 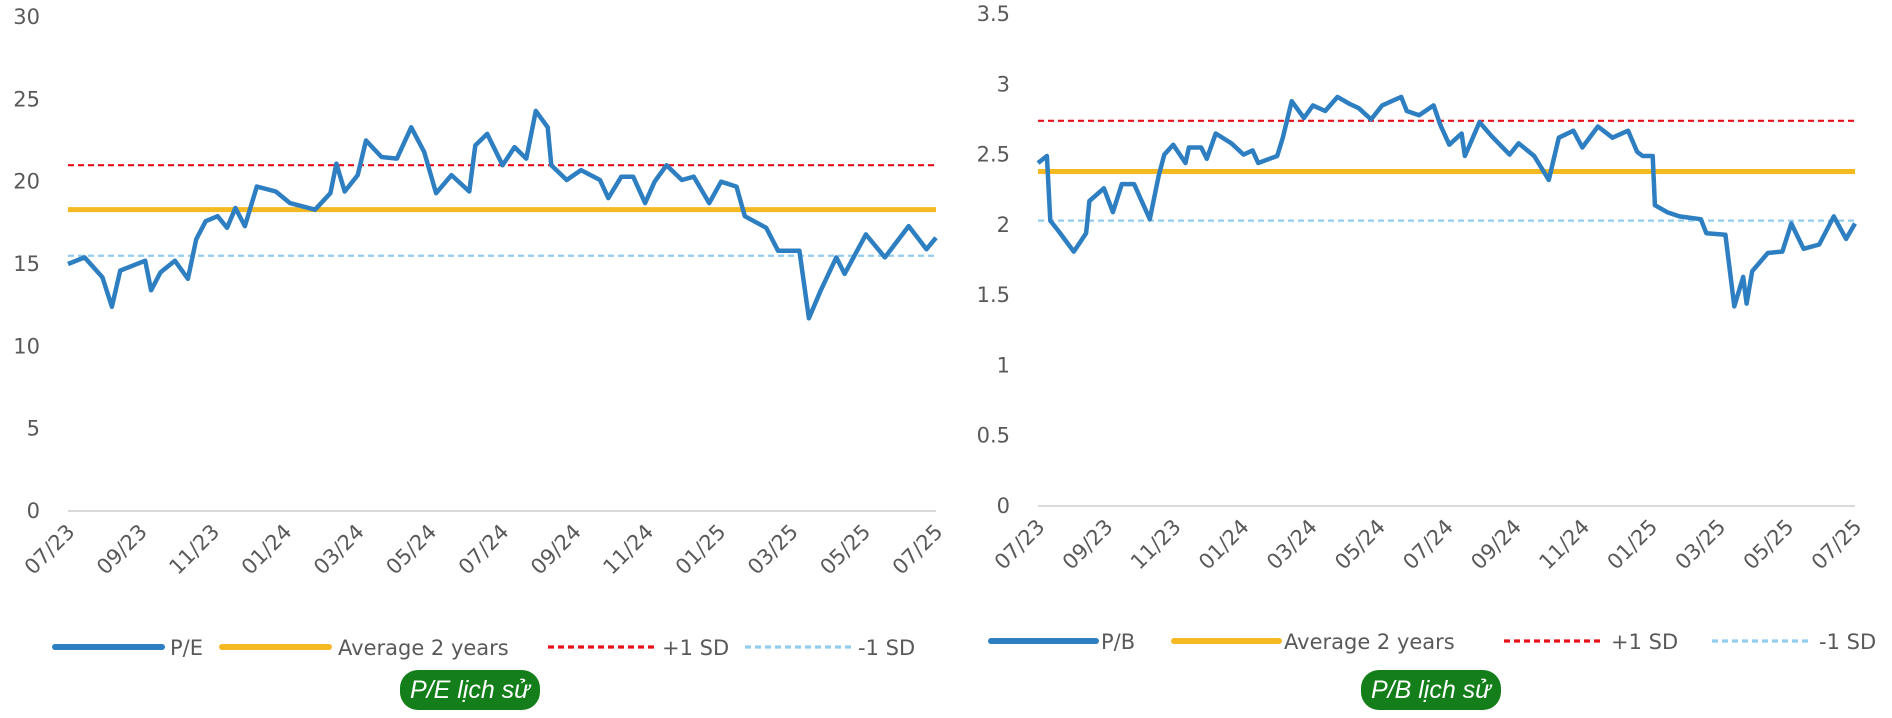 What do you see at coordinates (26, 264) in the screenshot?
I see `y-tick-label: 15` at bounding box center [26, 264].